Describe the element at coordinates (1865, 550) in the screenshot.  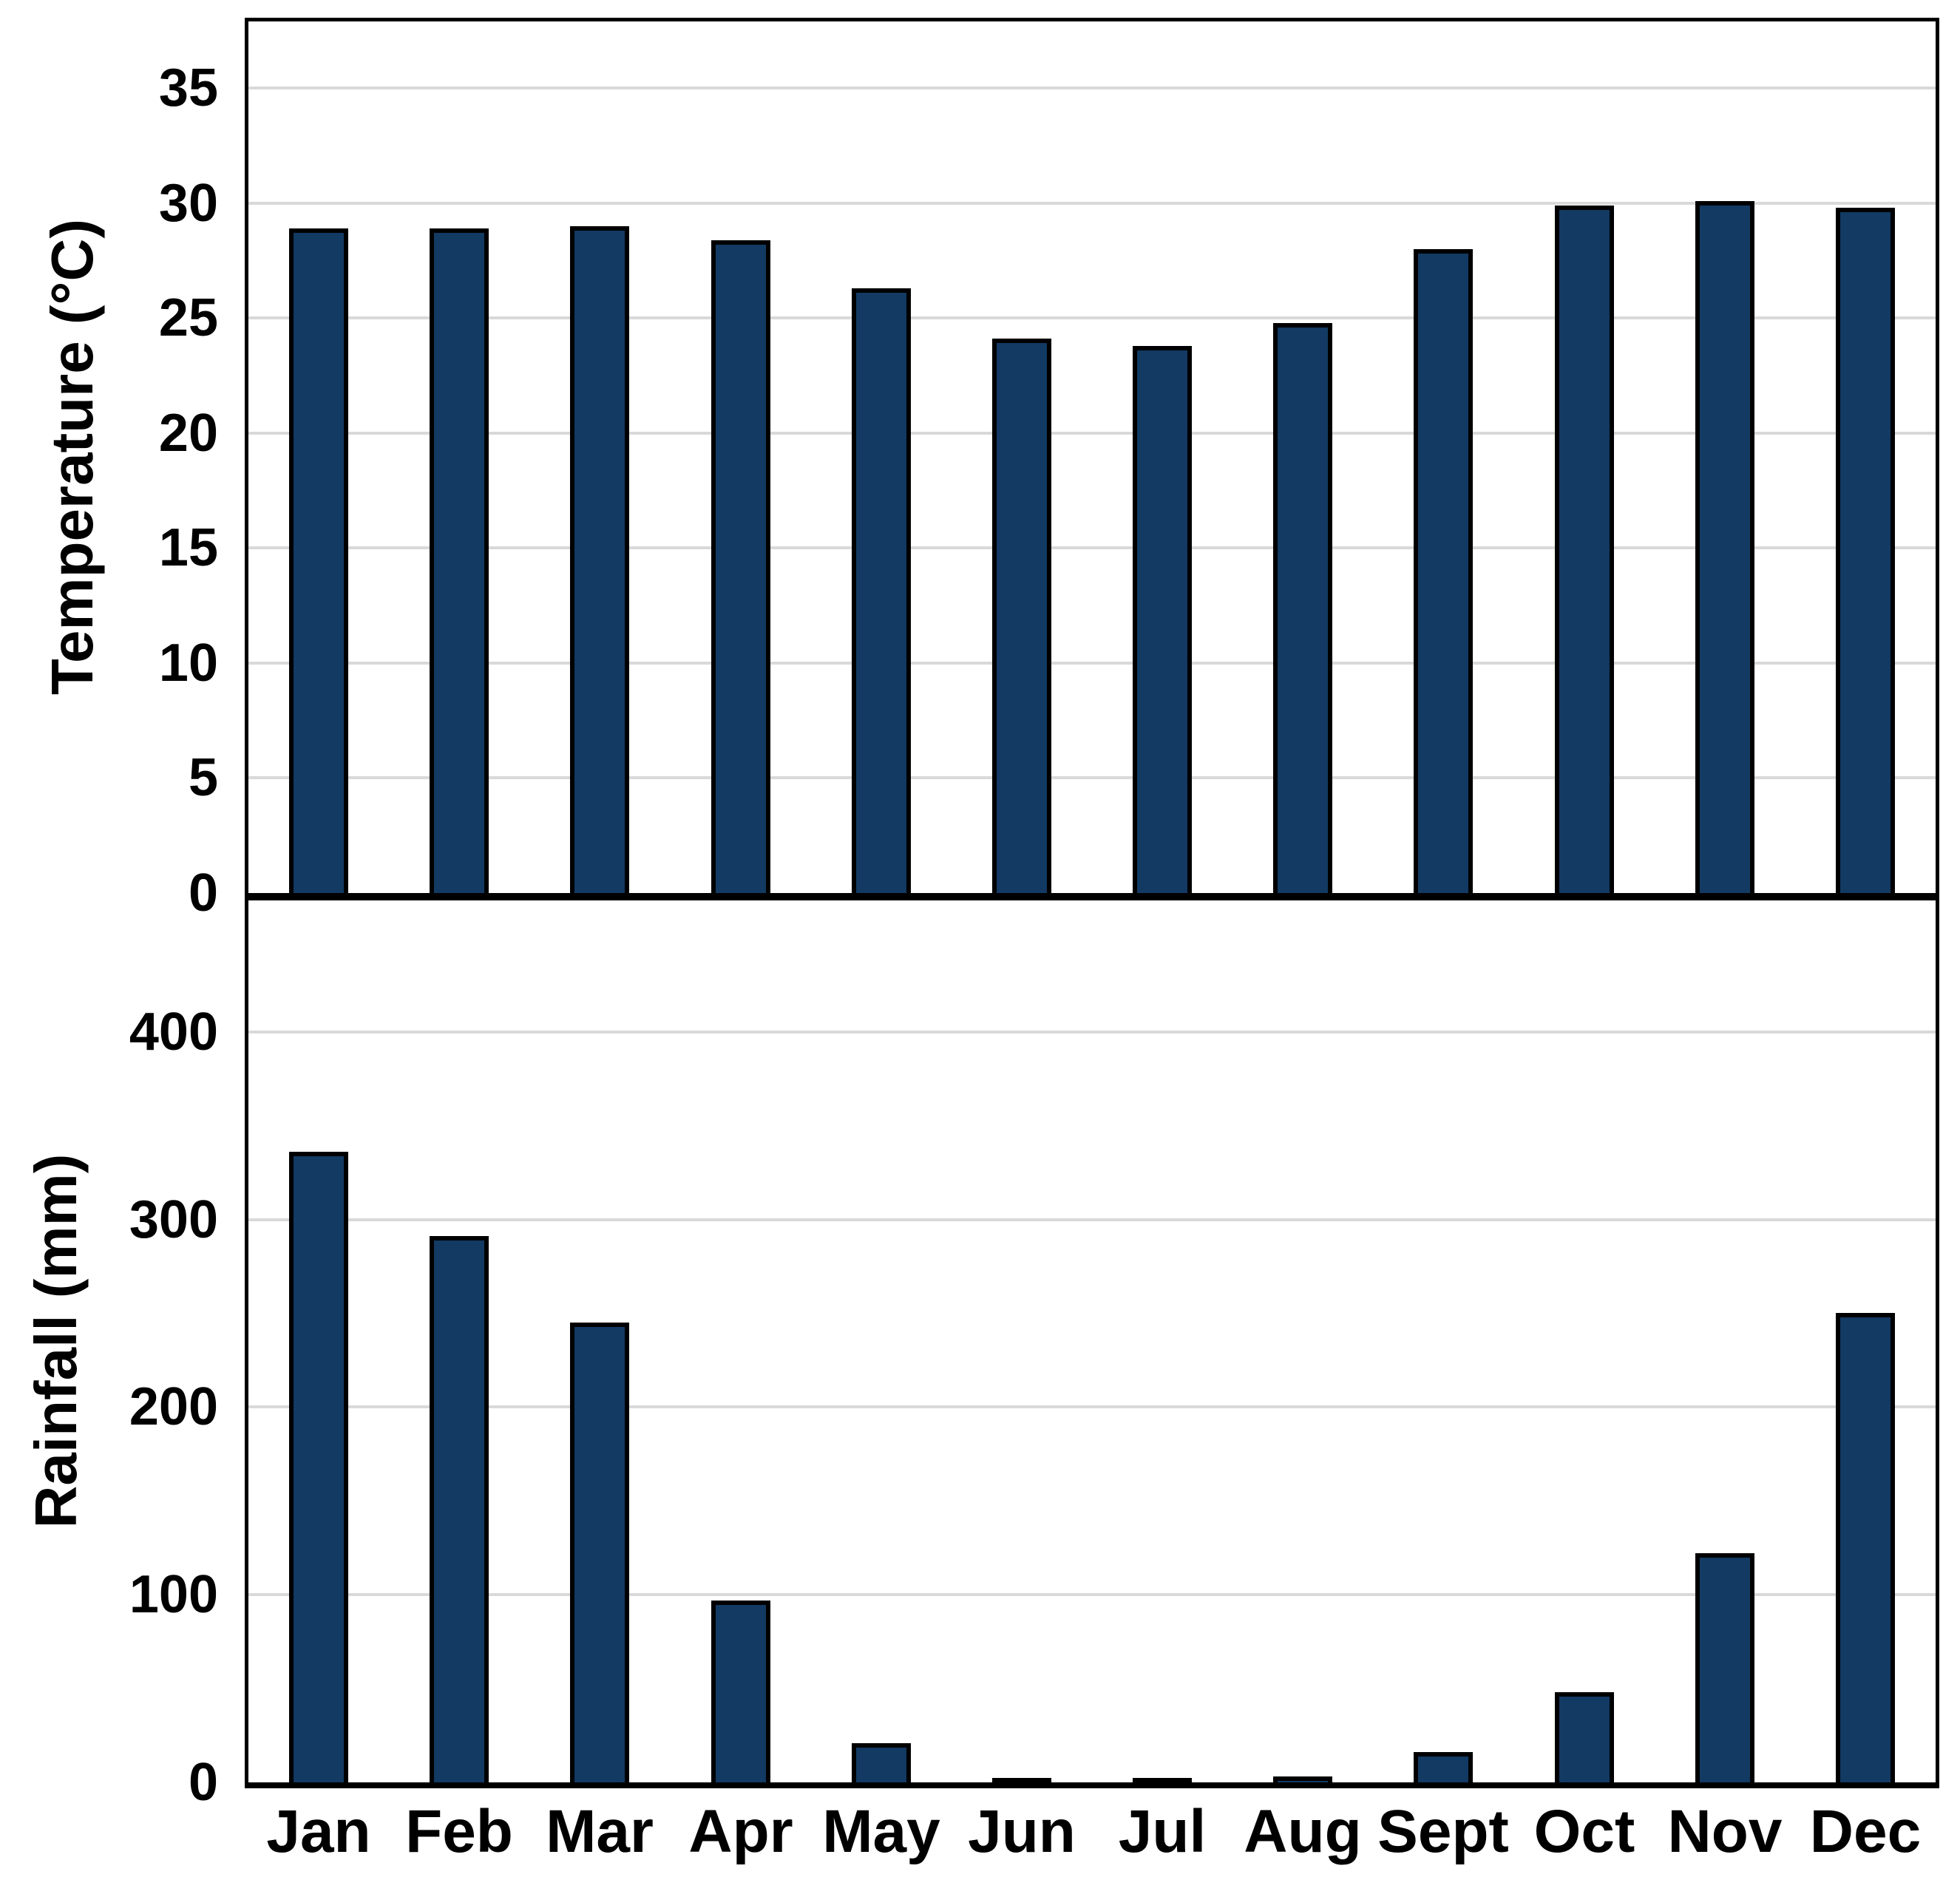
I see `temperature-bar-dec` at that location.